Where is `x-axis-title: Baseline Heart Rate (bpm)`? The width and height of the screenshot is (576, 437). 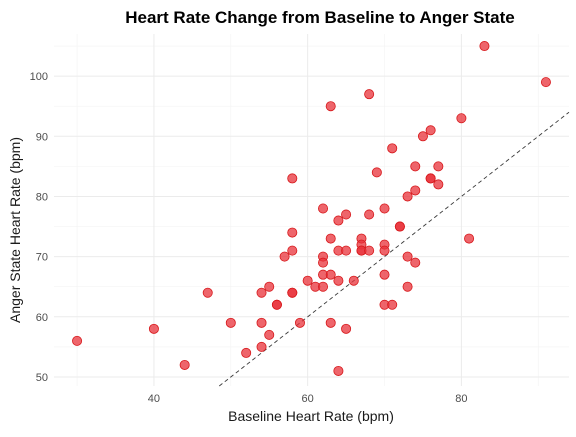
x-axis-title: Baseline Heart Rate (bpm) is located at coordinates (311, 416).